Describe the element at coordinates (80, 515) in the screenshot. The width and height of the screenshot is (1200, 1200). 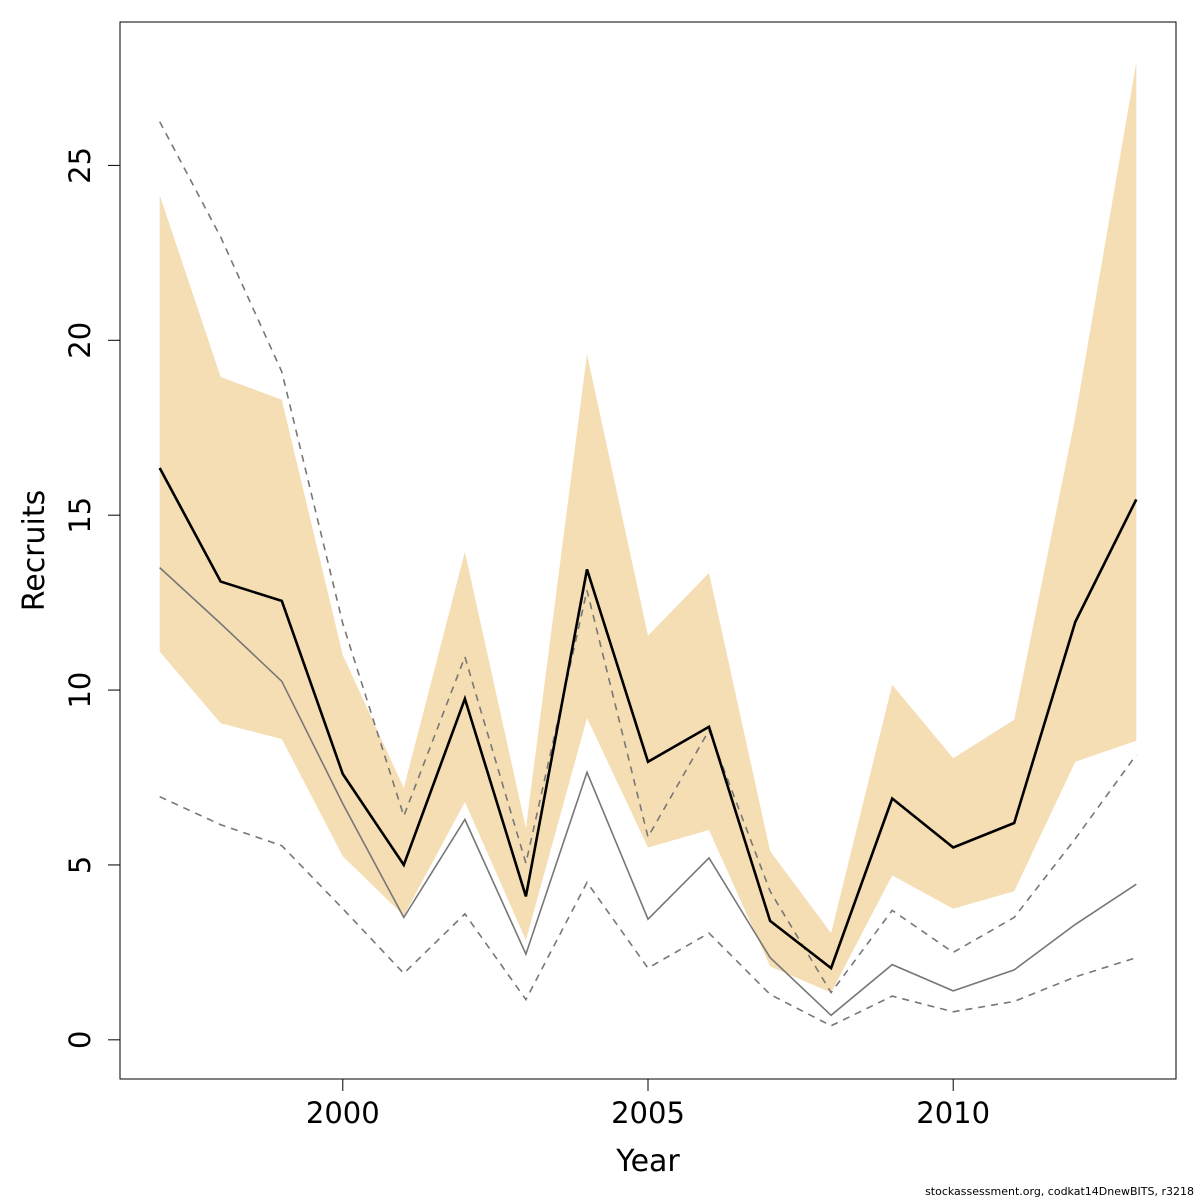
I see `y-tick-label-15: 15` at that location.